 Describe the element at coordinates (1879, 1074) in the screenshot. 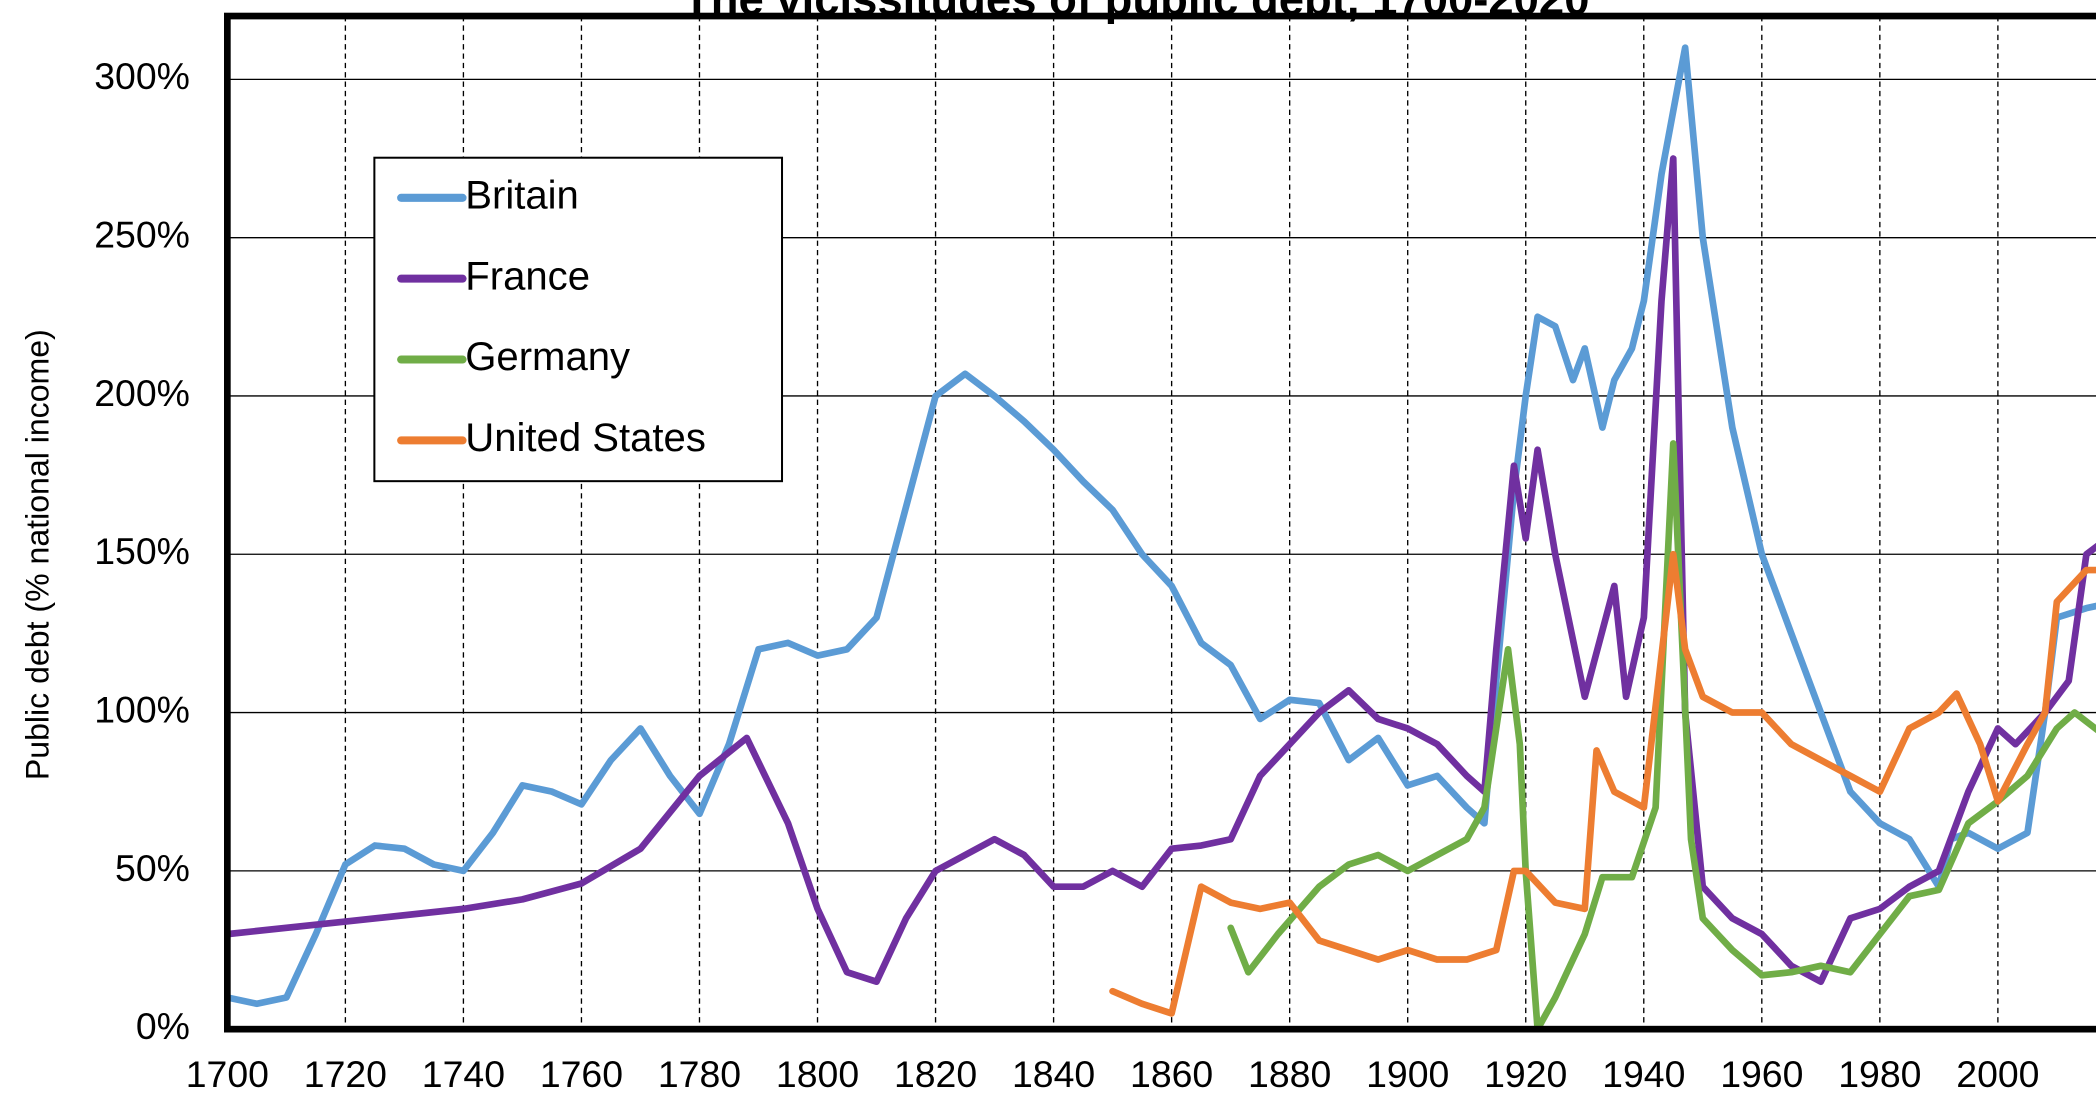

I see `x-tick-label: 1980` at that location.